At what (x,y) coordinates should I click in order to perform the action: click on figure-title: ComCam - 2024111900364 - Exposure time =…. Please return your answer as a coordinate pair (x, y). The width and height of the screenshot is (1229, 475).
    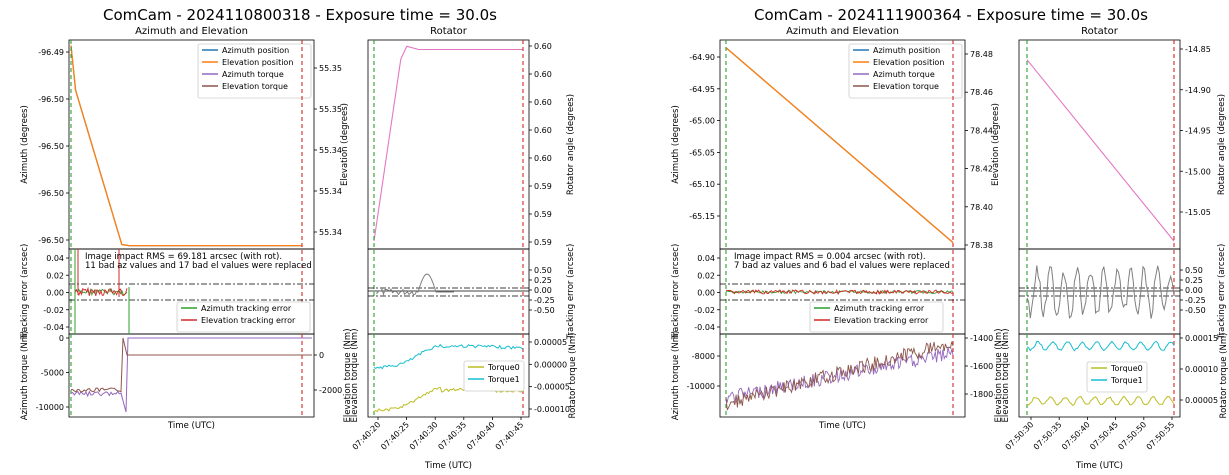
    Looking at the image, I should click on (951, 15).